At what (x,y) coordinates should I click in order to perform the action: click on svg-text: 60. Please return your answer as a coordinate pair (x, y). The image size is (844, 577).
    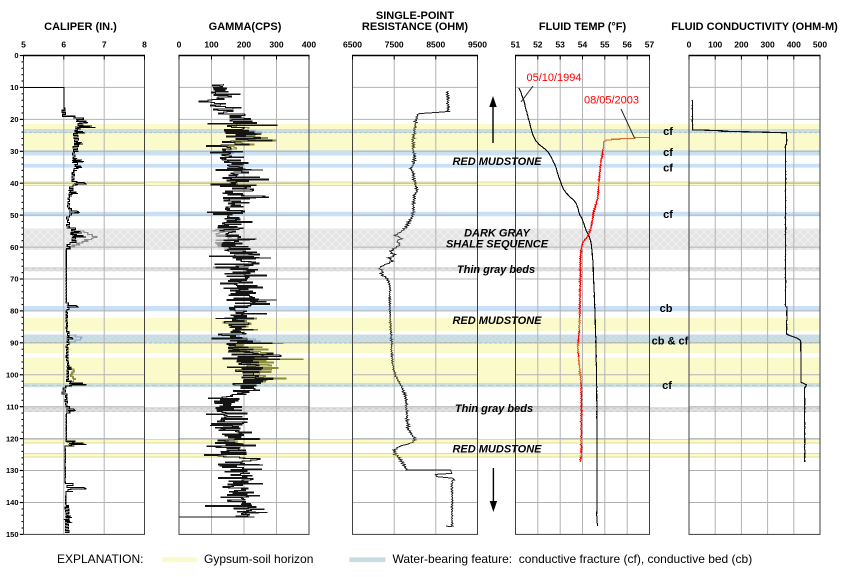
    Looking at the image, I should click on (14, 247).